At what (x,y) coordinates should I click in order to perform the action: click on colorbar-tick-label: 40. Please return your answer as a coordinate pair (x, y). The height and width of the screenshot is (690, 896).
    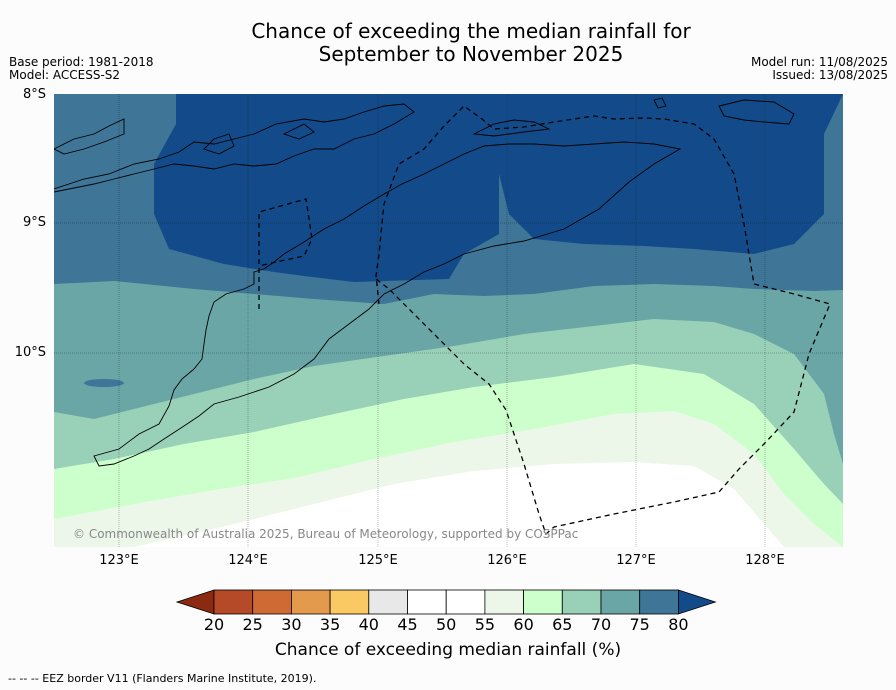
    Looking at the image, I should click on (368, 624).